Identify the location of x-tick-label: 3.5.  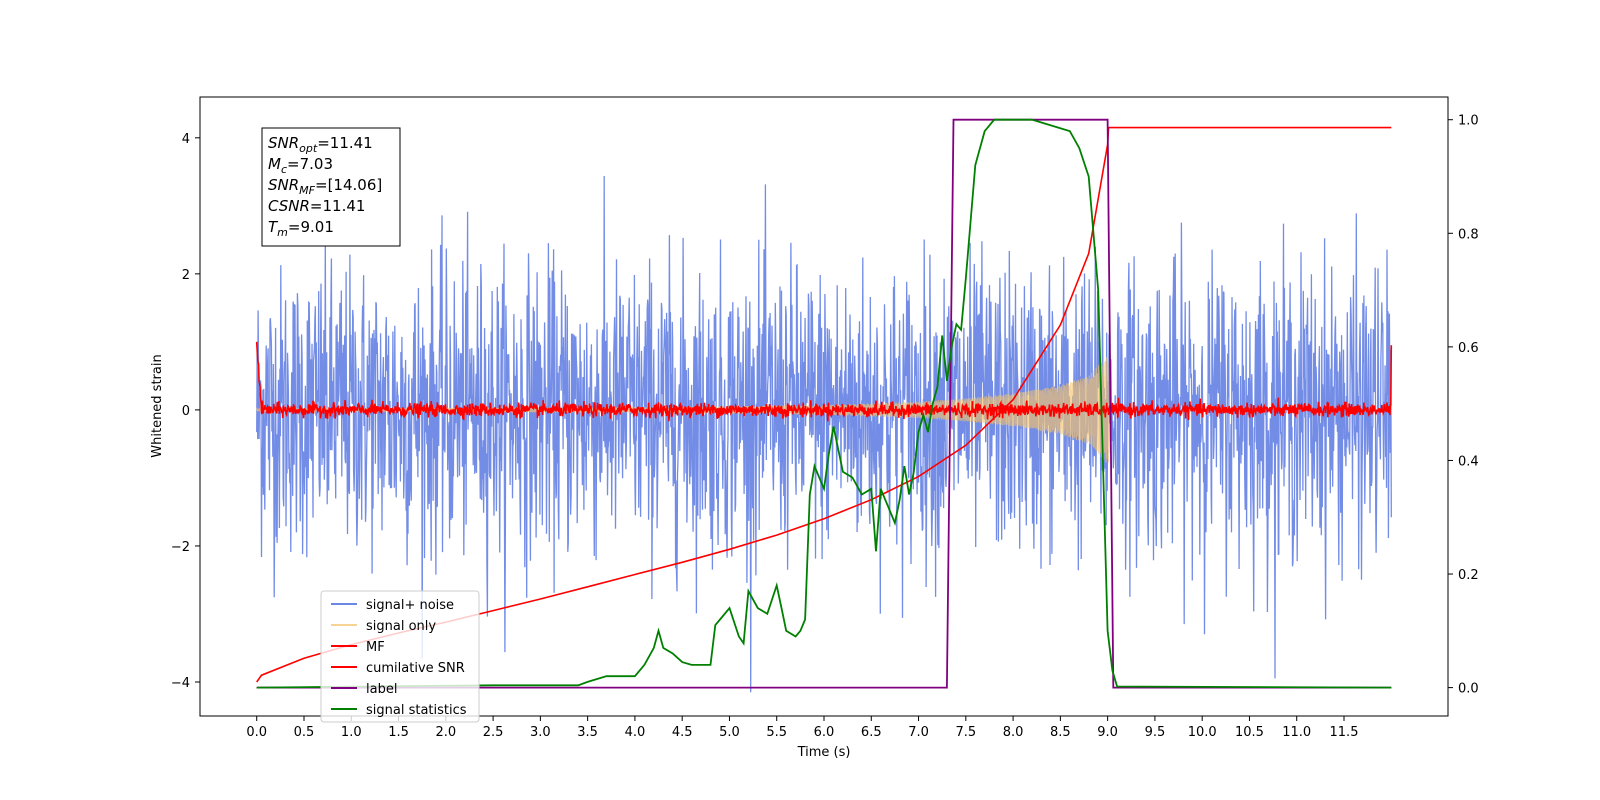
(587, 732).